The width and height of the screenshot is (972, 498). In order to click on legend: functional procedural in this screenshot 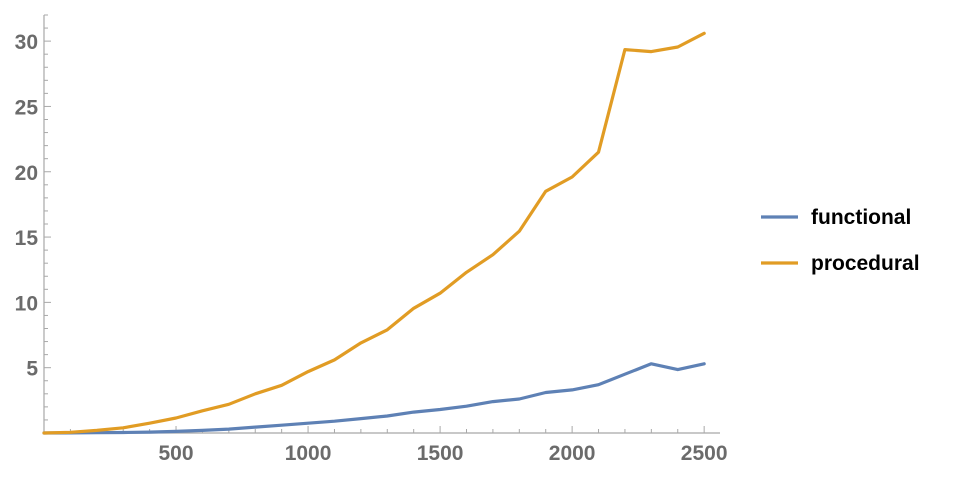, I will do `click(840, 240)`.